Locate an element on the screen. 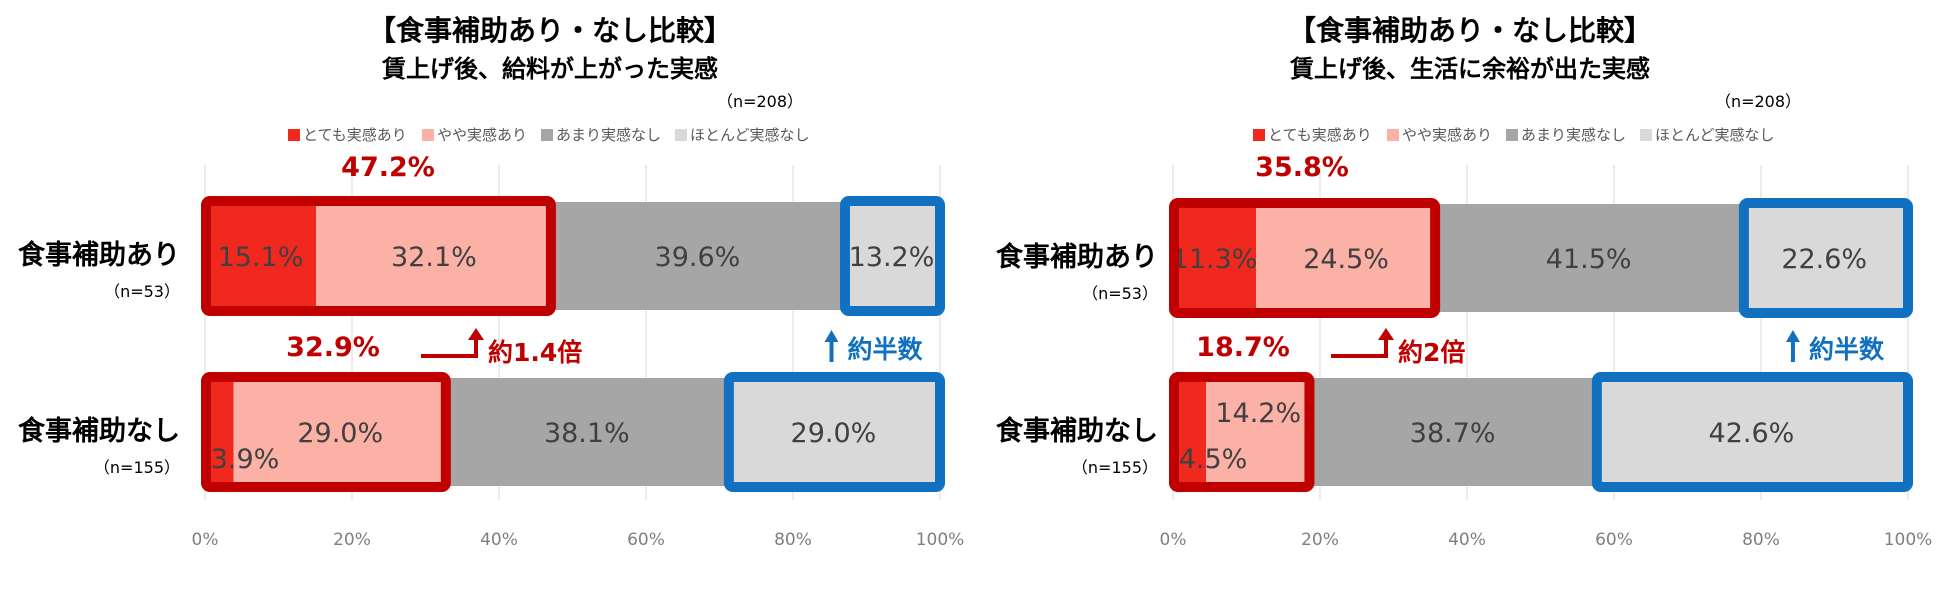  data-label: 32.1% is located at coordinates (434, 257).